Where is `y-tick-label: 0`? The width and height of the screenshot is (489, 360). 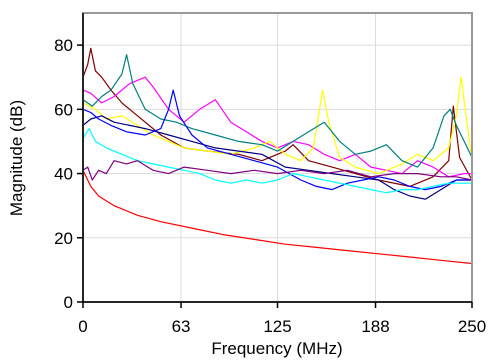
y-tick-label: 0 is located at coordinates (68, 302).